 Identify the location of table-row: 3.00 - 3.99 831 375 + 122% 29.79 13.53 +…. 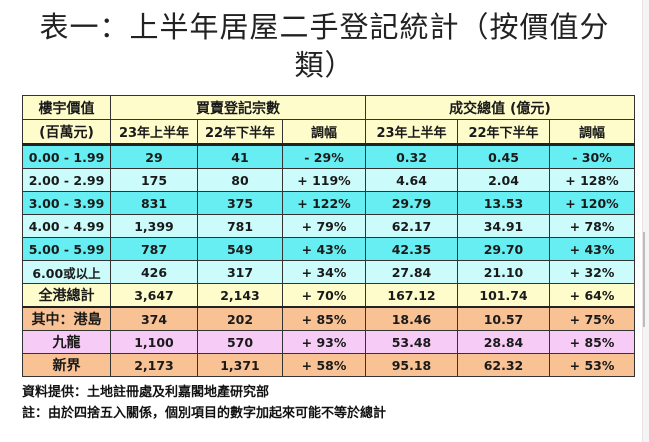
(328, 203).